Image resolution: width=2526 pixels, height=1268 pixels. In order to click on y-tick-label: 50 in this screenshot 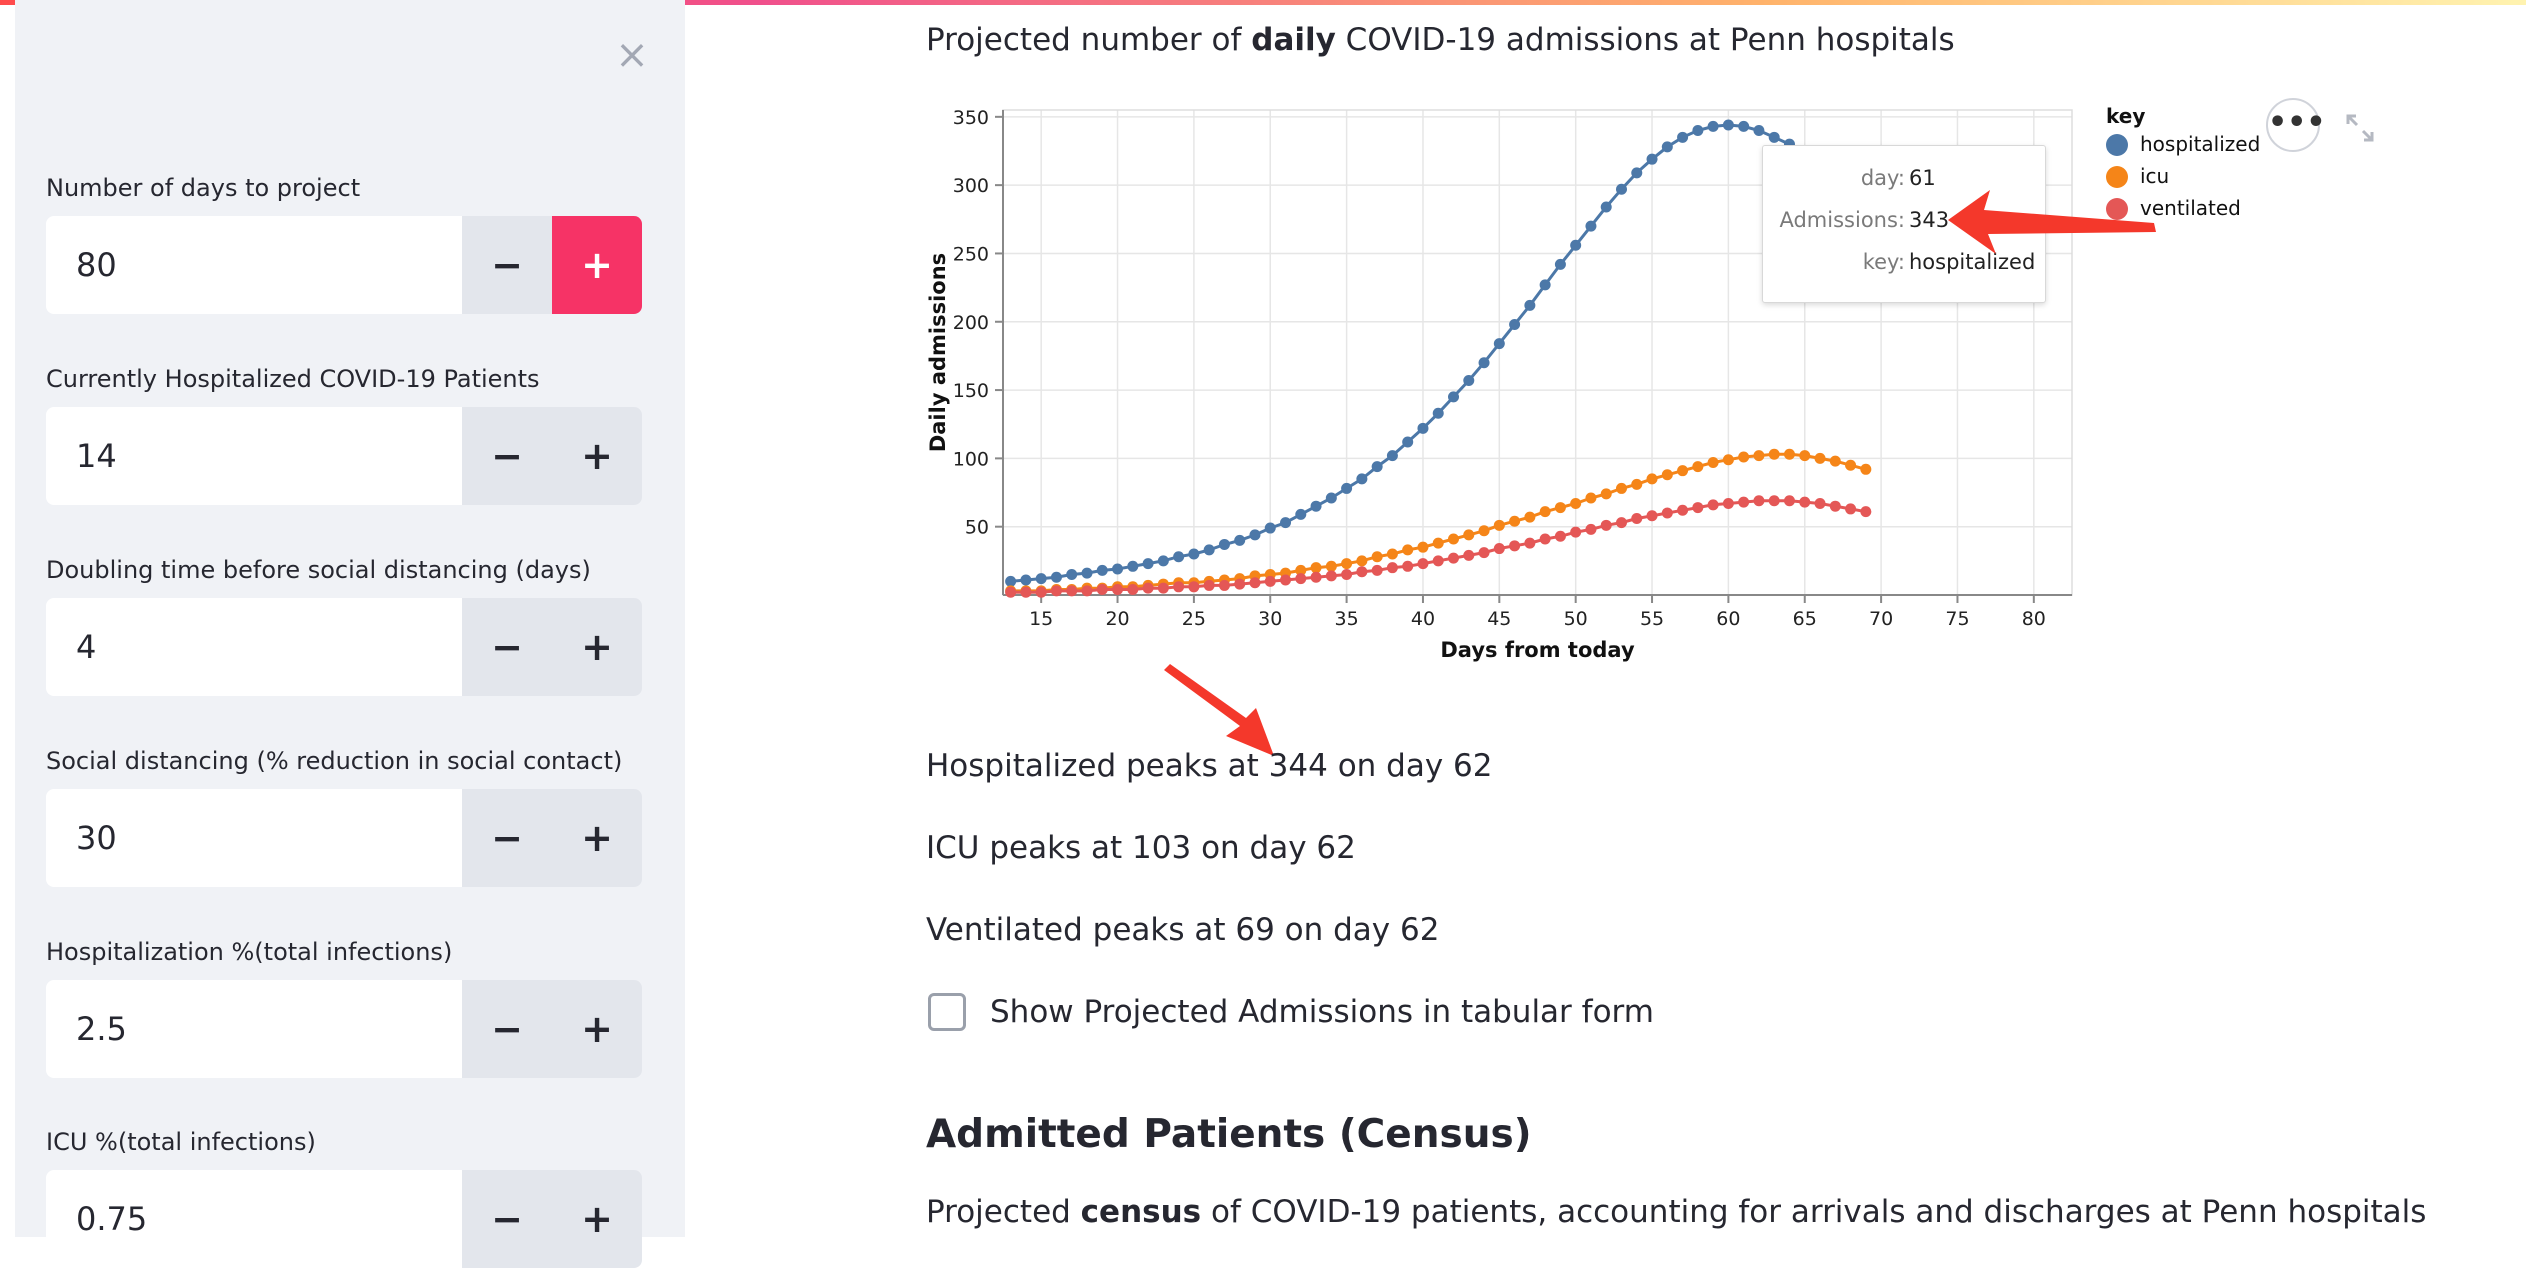, I will do `click(977, 528)`.